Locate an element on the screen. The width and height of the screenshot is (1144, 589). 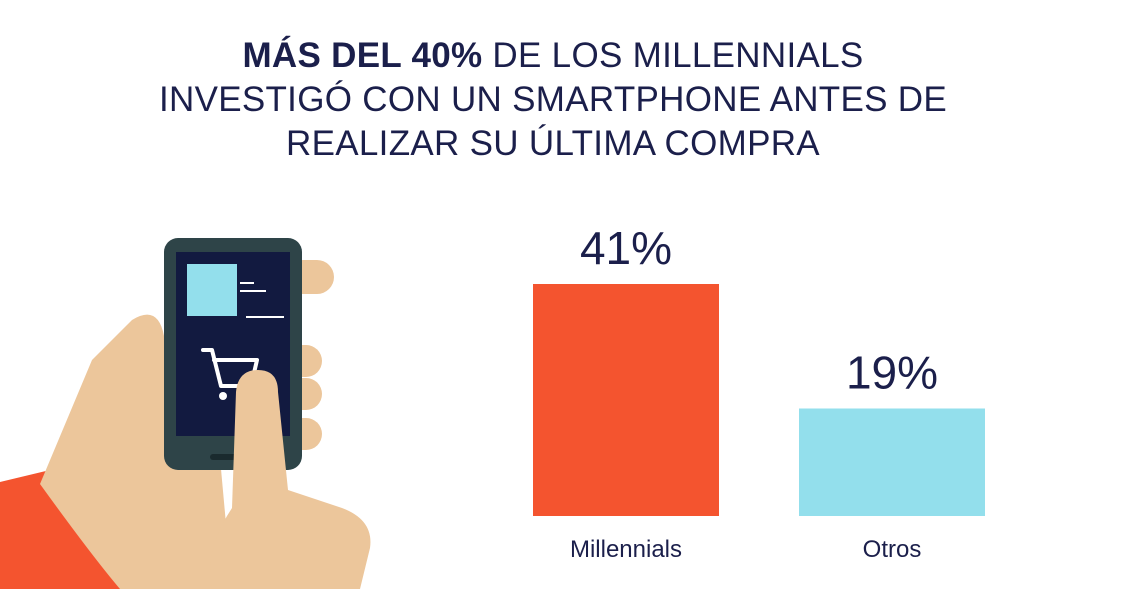
title-line-2: INVESTIGÓ CON UN SMARTPHONE ANTES DE is located at coordinates (553, 99).